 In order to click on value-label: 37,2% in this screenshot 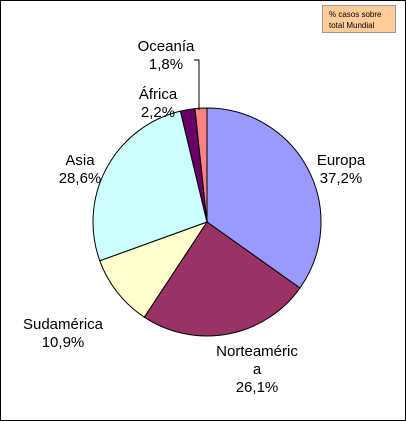, I will do `click(341, 178)`.